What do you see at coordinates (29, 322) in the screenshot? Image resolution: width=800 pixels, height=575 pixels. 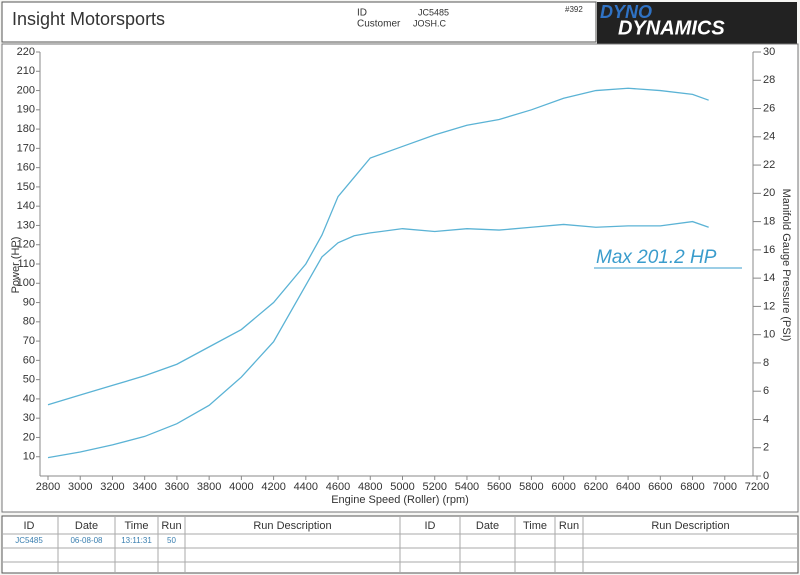 I see `y-tick-label: 80` at bounding box center [29, 322].